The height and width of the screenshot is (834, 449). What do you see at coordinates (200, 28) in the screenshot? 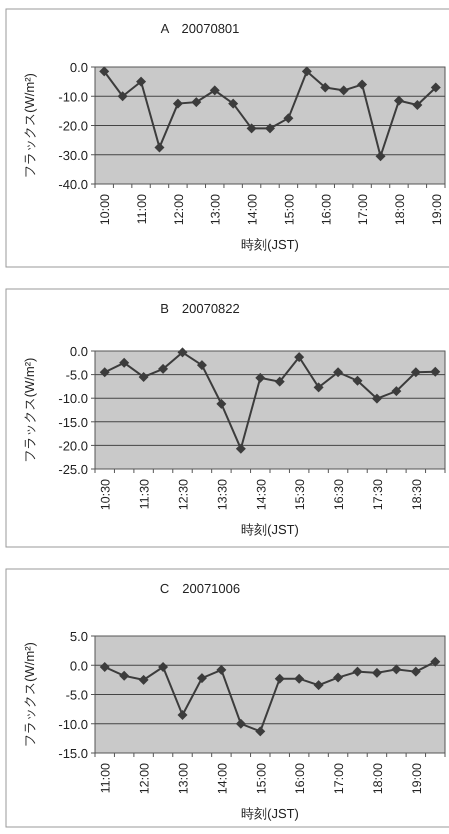
I see `chart-title: A 20070801` at bounding box center [200, 28].